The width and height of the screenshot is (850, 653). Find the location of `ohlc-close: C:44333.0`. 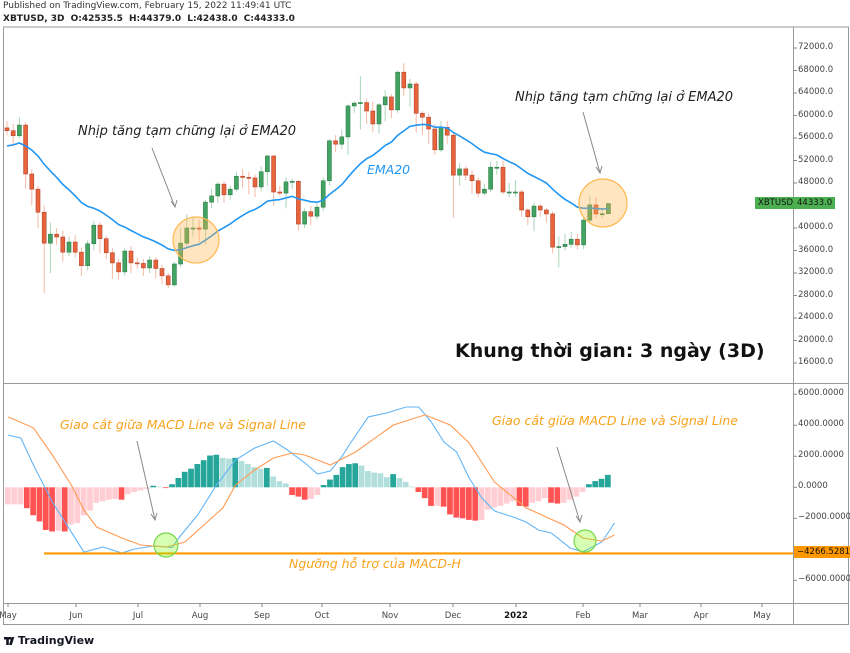

ohlc-close: C:44333.0 is located at coordinates (269, 19).